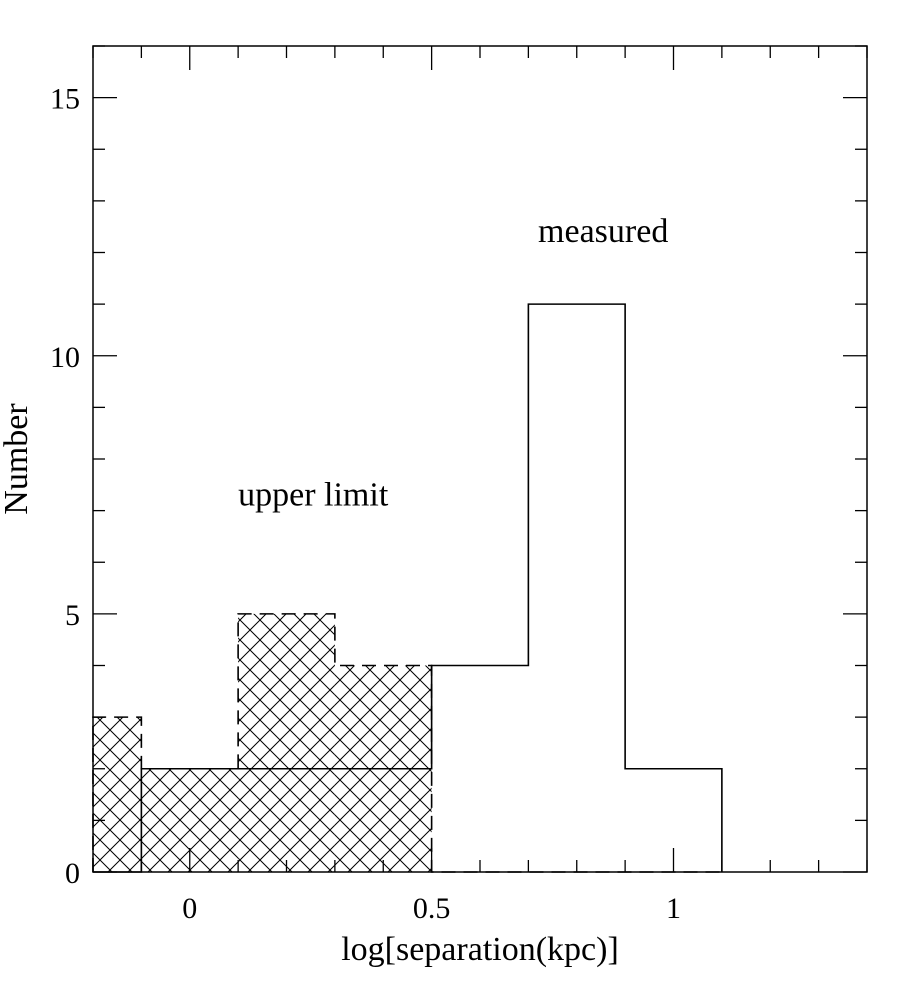 The height and width of the screenshot is (981, 922). What do you see at coordinates (453, 363) in the screenshot?
I see `annotations: measured upper limit` at bounding box center [453, 363].